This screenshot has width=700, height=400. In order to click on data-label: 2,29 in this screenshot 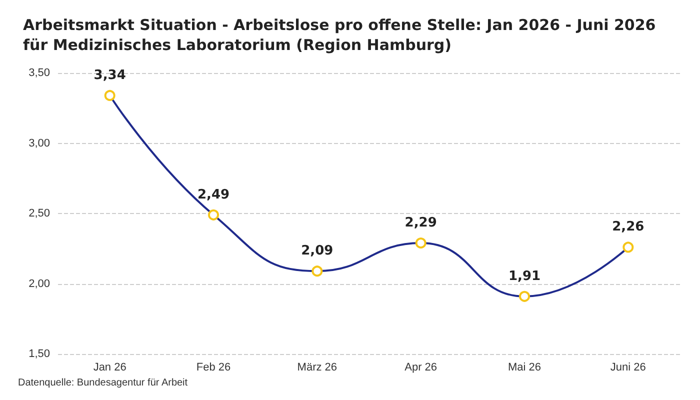, I will do `click(420, 223)`.